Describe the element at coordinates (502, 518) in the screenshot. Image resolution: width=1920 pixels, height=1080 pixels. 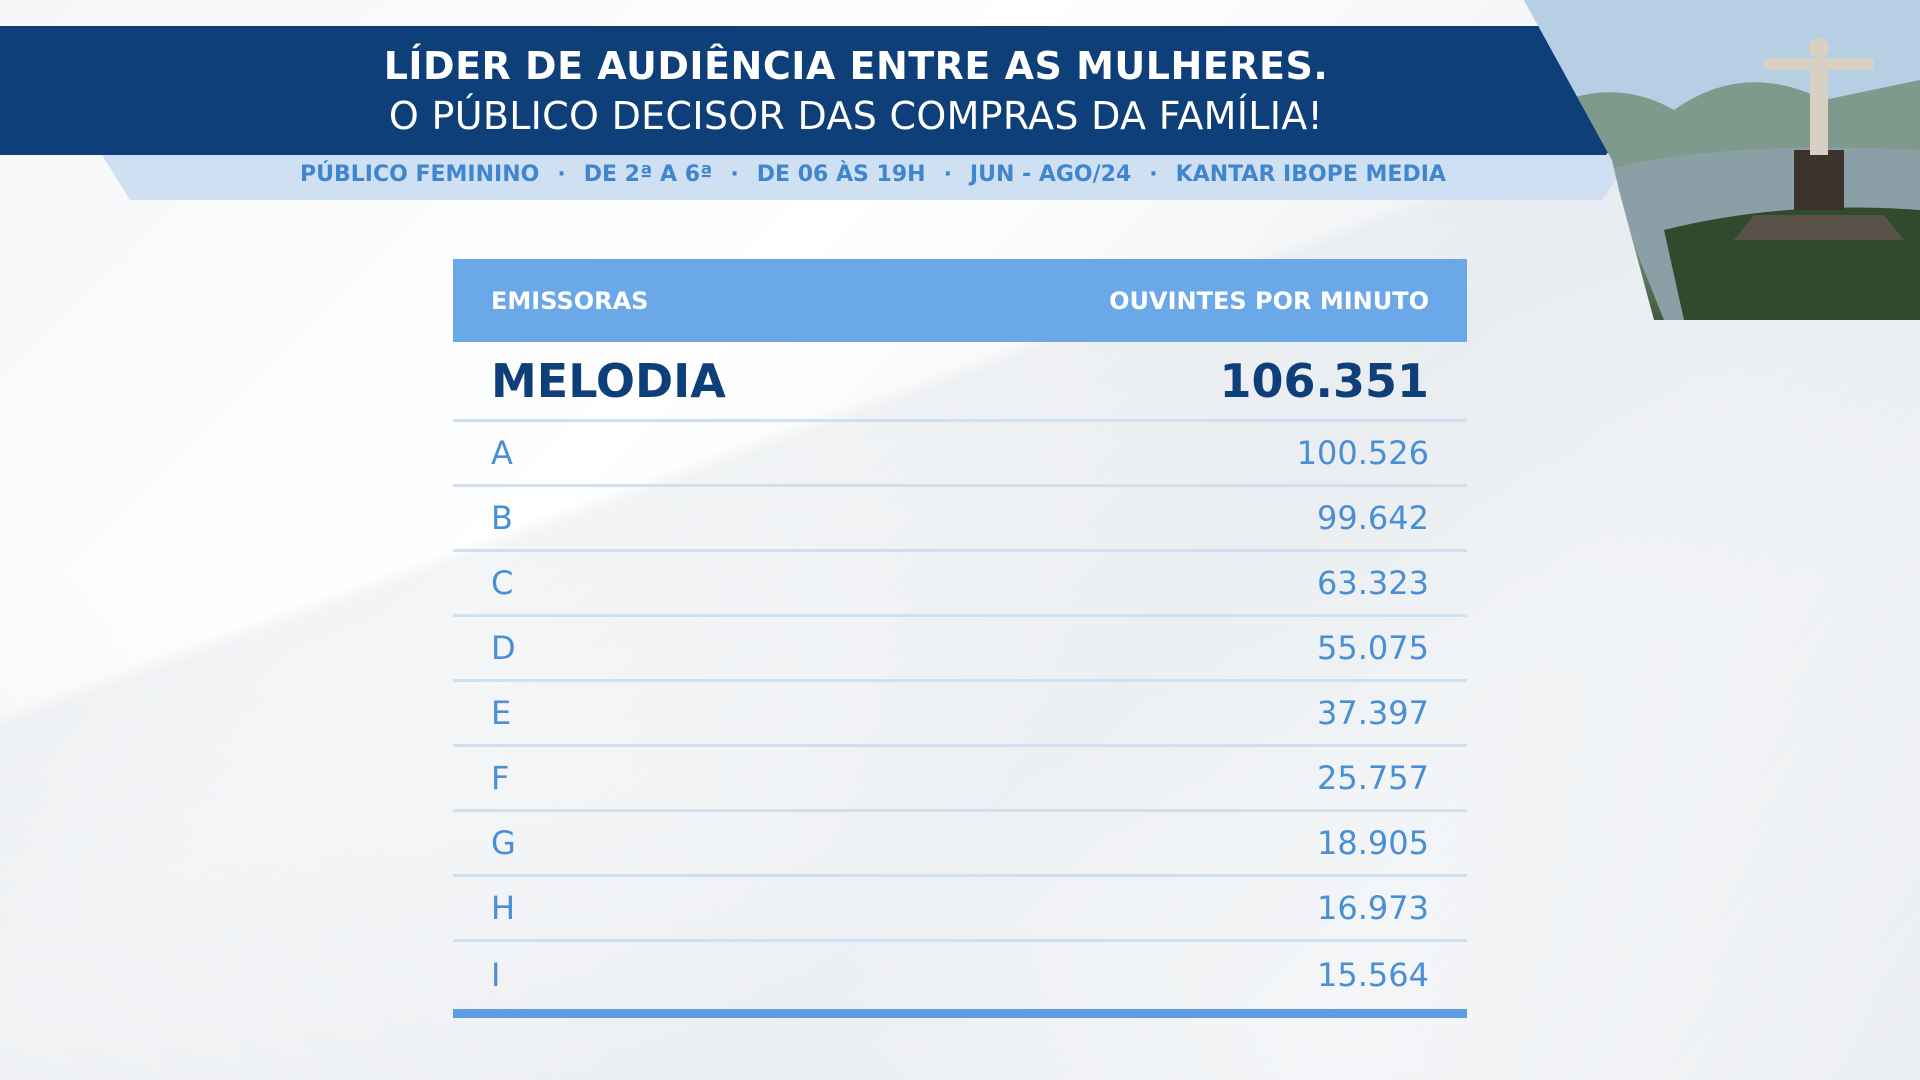
I see `station-name: B` at that location.